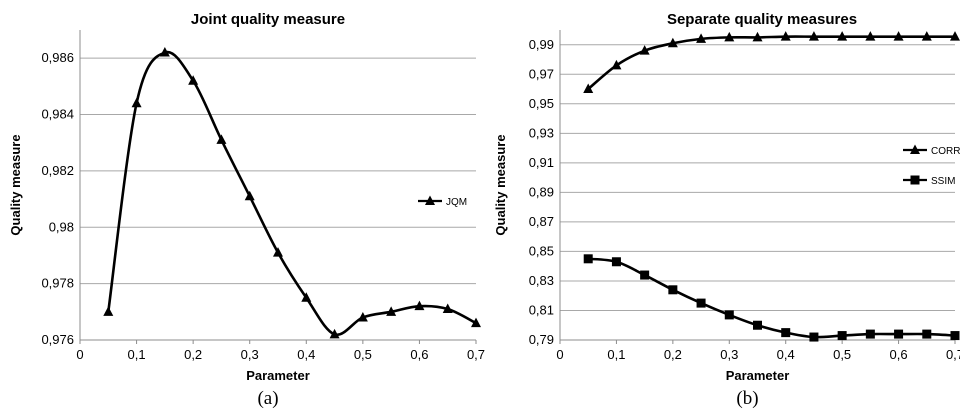 The height and width of the screenshot is (410, 960). Describe the element at coordinates (268, 19) in the screenshot. I see `chart-title: Joint quality measure` at that location.